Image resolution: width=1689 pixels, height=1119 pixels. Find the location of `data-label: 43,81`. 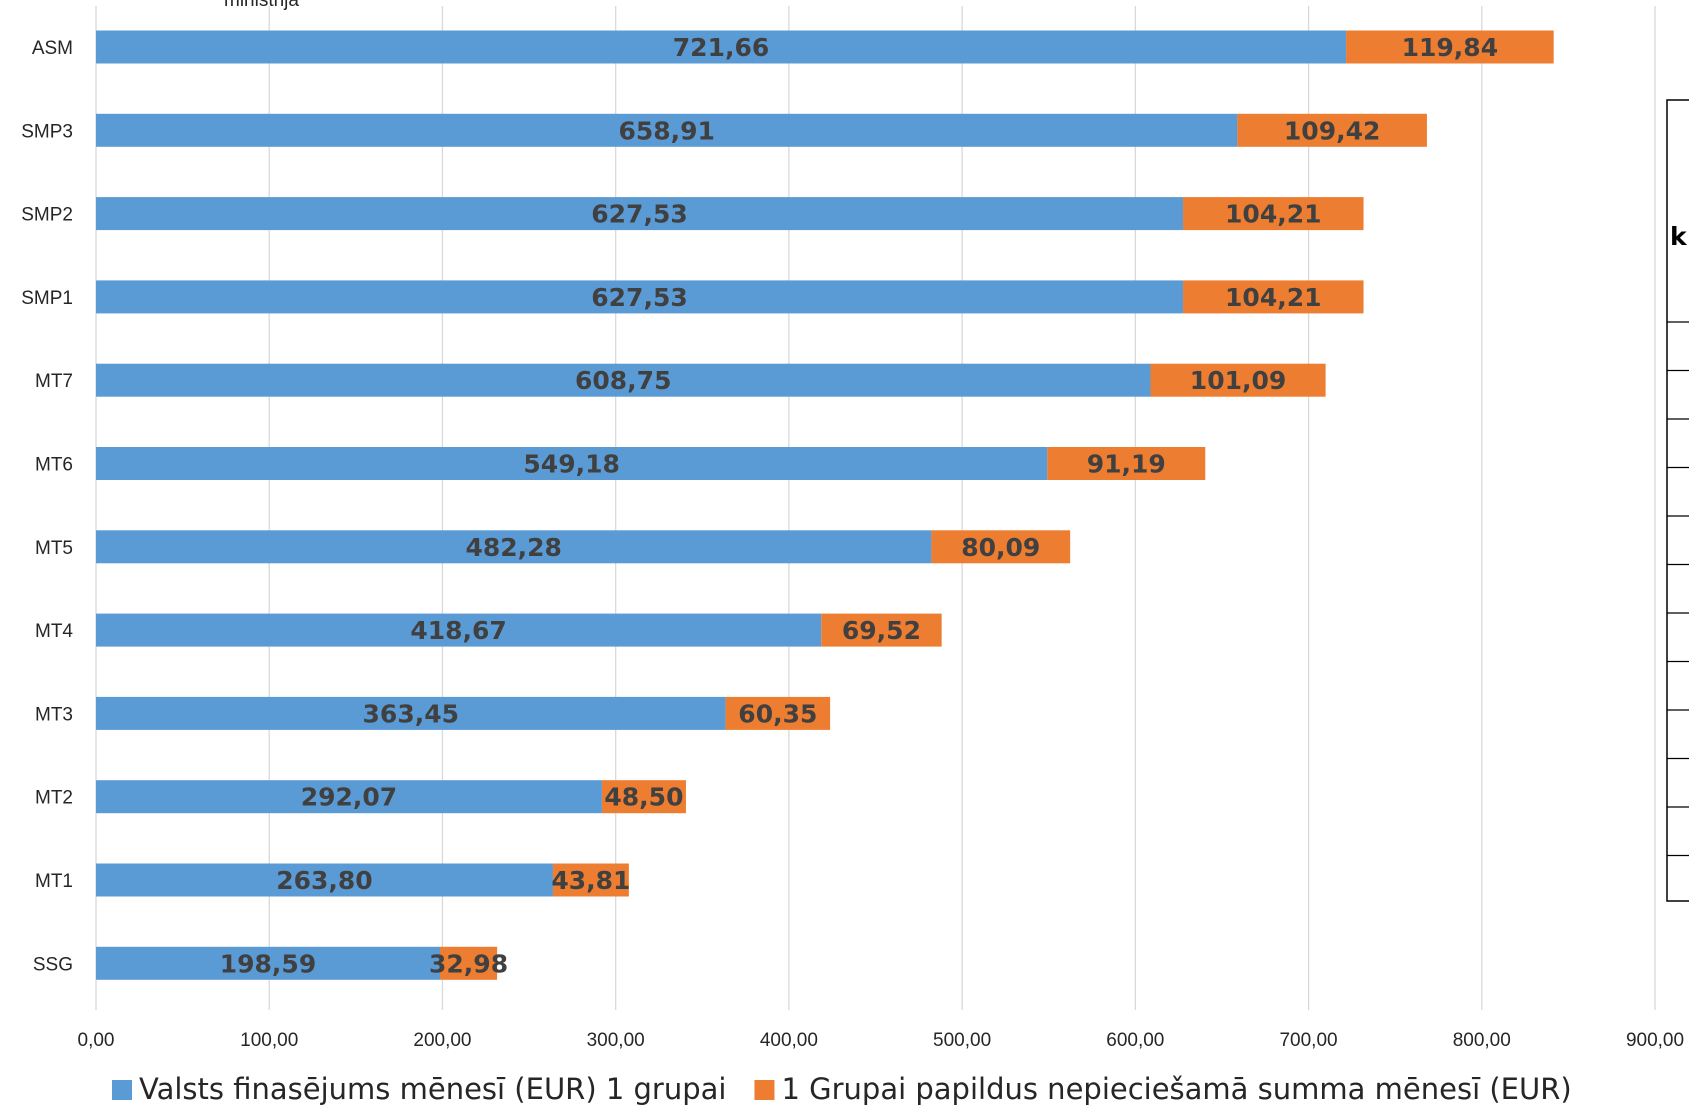

data-label: 43,81 is located at coordinates (590, 880).